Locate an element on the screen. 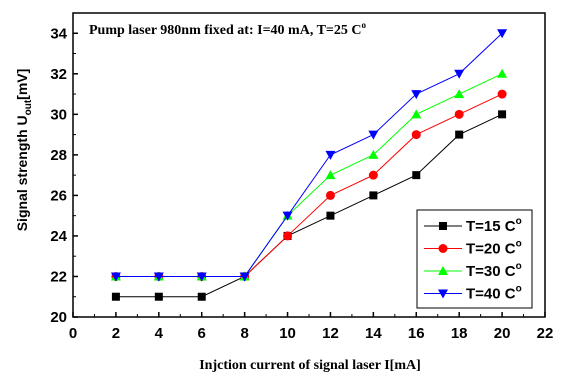  x-tick-label: 6 is located at coordinates (202, 333).